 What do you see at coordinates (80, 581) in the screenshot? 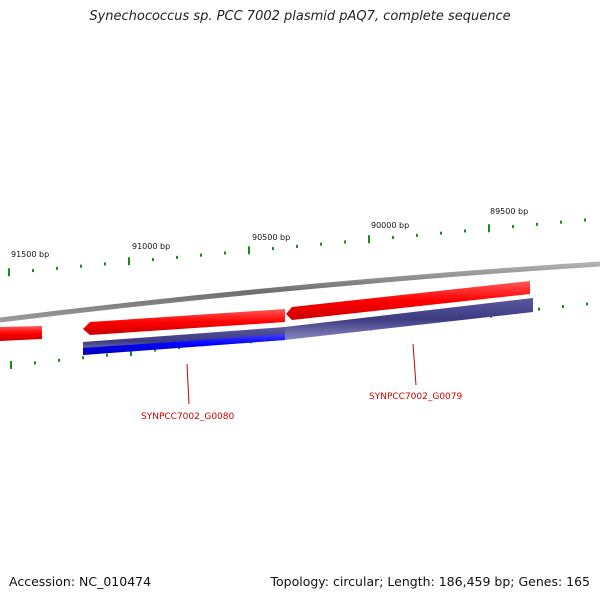
I see `accession-text: Accession: NC_010474` at bounding box center [80, 581].